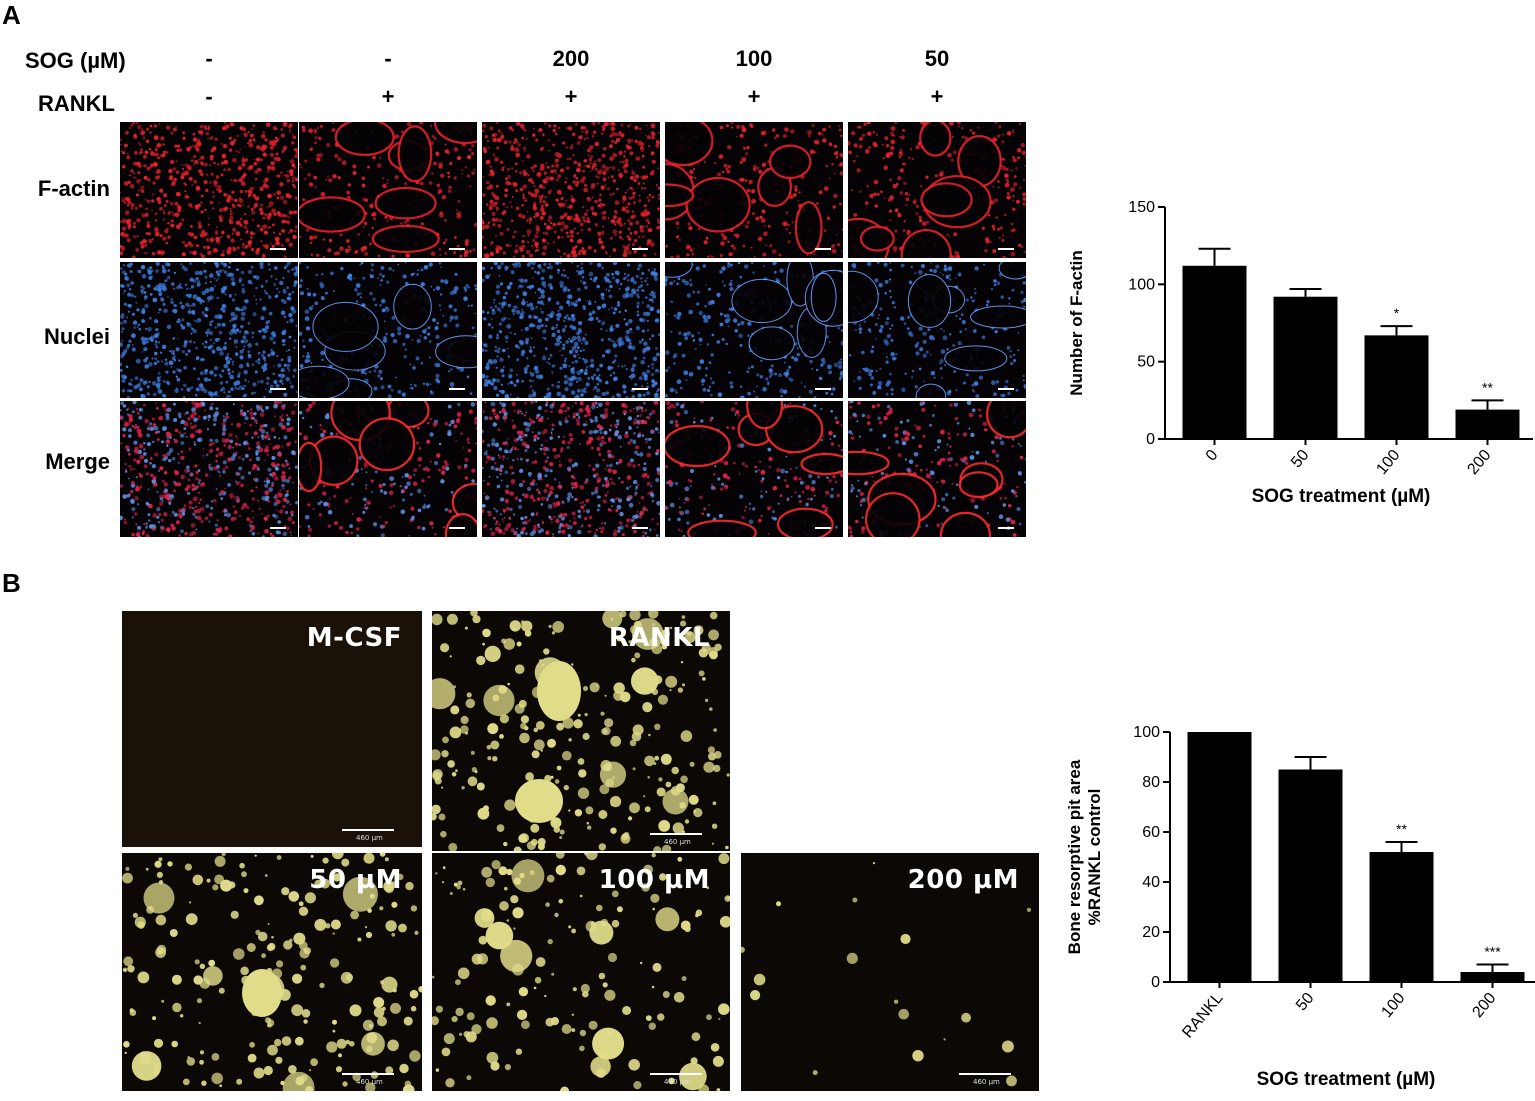 This screenshot has height=1101, width=1535. I want to click on rankl-value-2: +, so click(571, 96).